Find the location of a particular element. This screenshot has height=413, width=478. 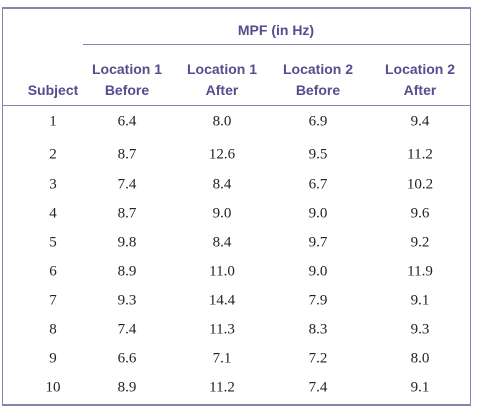

subject-cell: 1 is located at coordinates (53, 121).